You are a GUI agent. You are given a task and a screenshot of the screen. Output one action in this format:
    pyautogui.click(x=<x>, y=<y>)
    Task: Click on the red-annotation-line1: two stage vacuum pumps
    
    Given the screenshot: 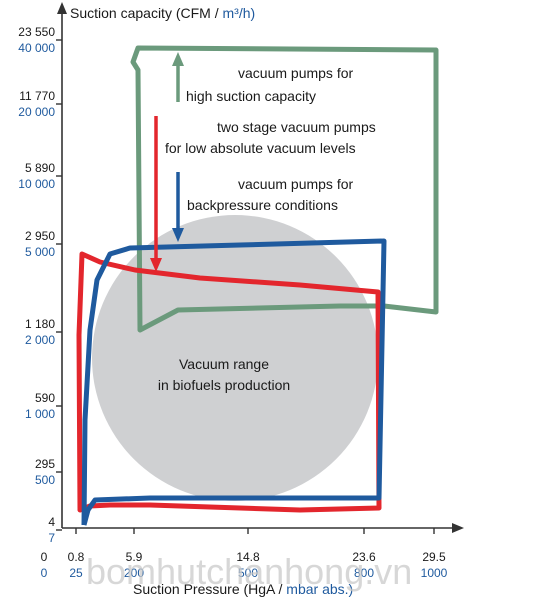 What is the action you would take?
    pyautogui.click(x=296, y=127)
    